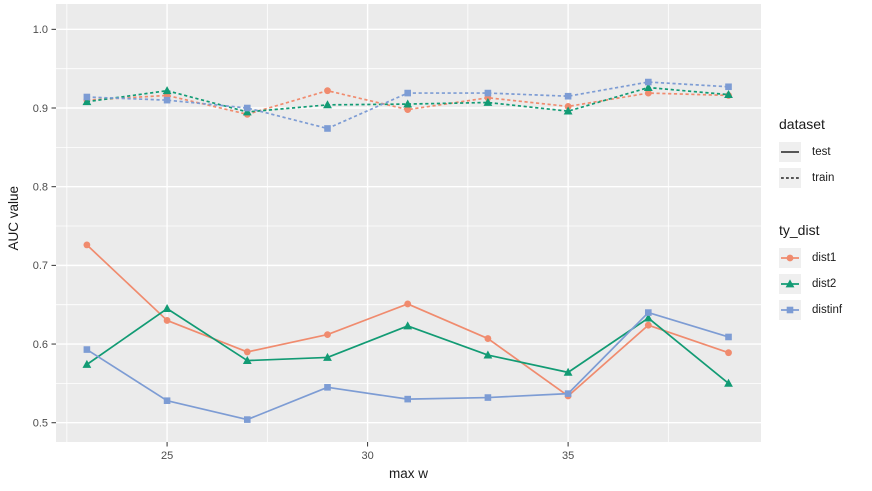 The image size is (872, 491). Describe the element at coordinates (568, 456) in the screenshot. I see `svg-text: 35` at that location.